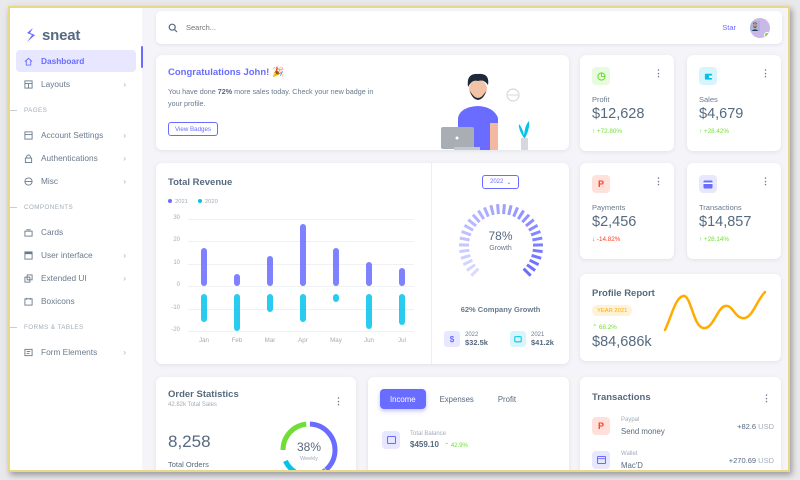 Image resolution: width=800 pixels, height=480 pixels. What do you see at coordinates (178, 202) in the screenshot?
I see `legend-item-2021: 2021` at bounding box center [178, 202].